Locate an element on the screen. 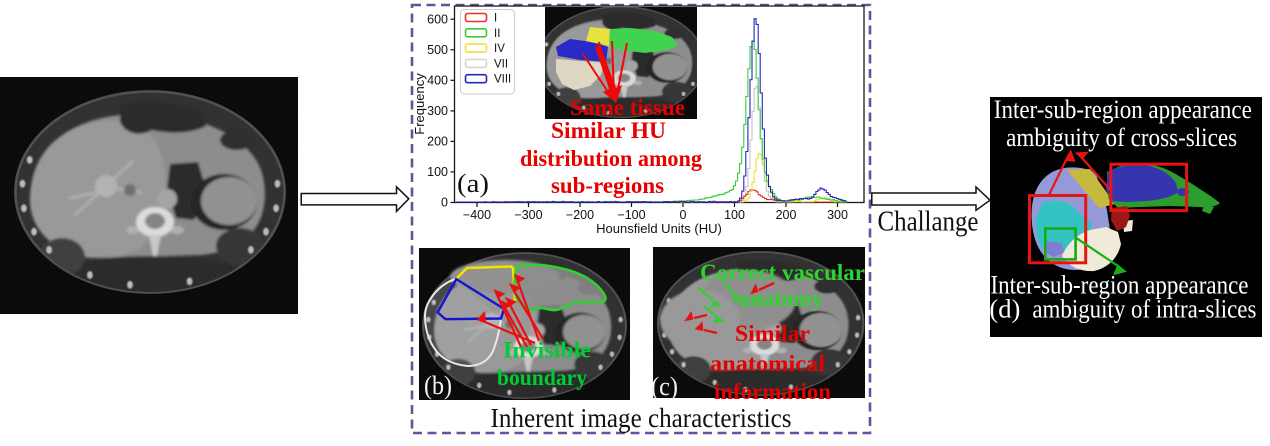 This screenshot has width=1270, height=446. svg-text: Similar is located at coordinates (772, 334).